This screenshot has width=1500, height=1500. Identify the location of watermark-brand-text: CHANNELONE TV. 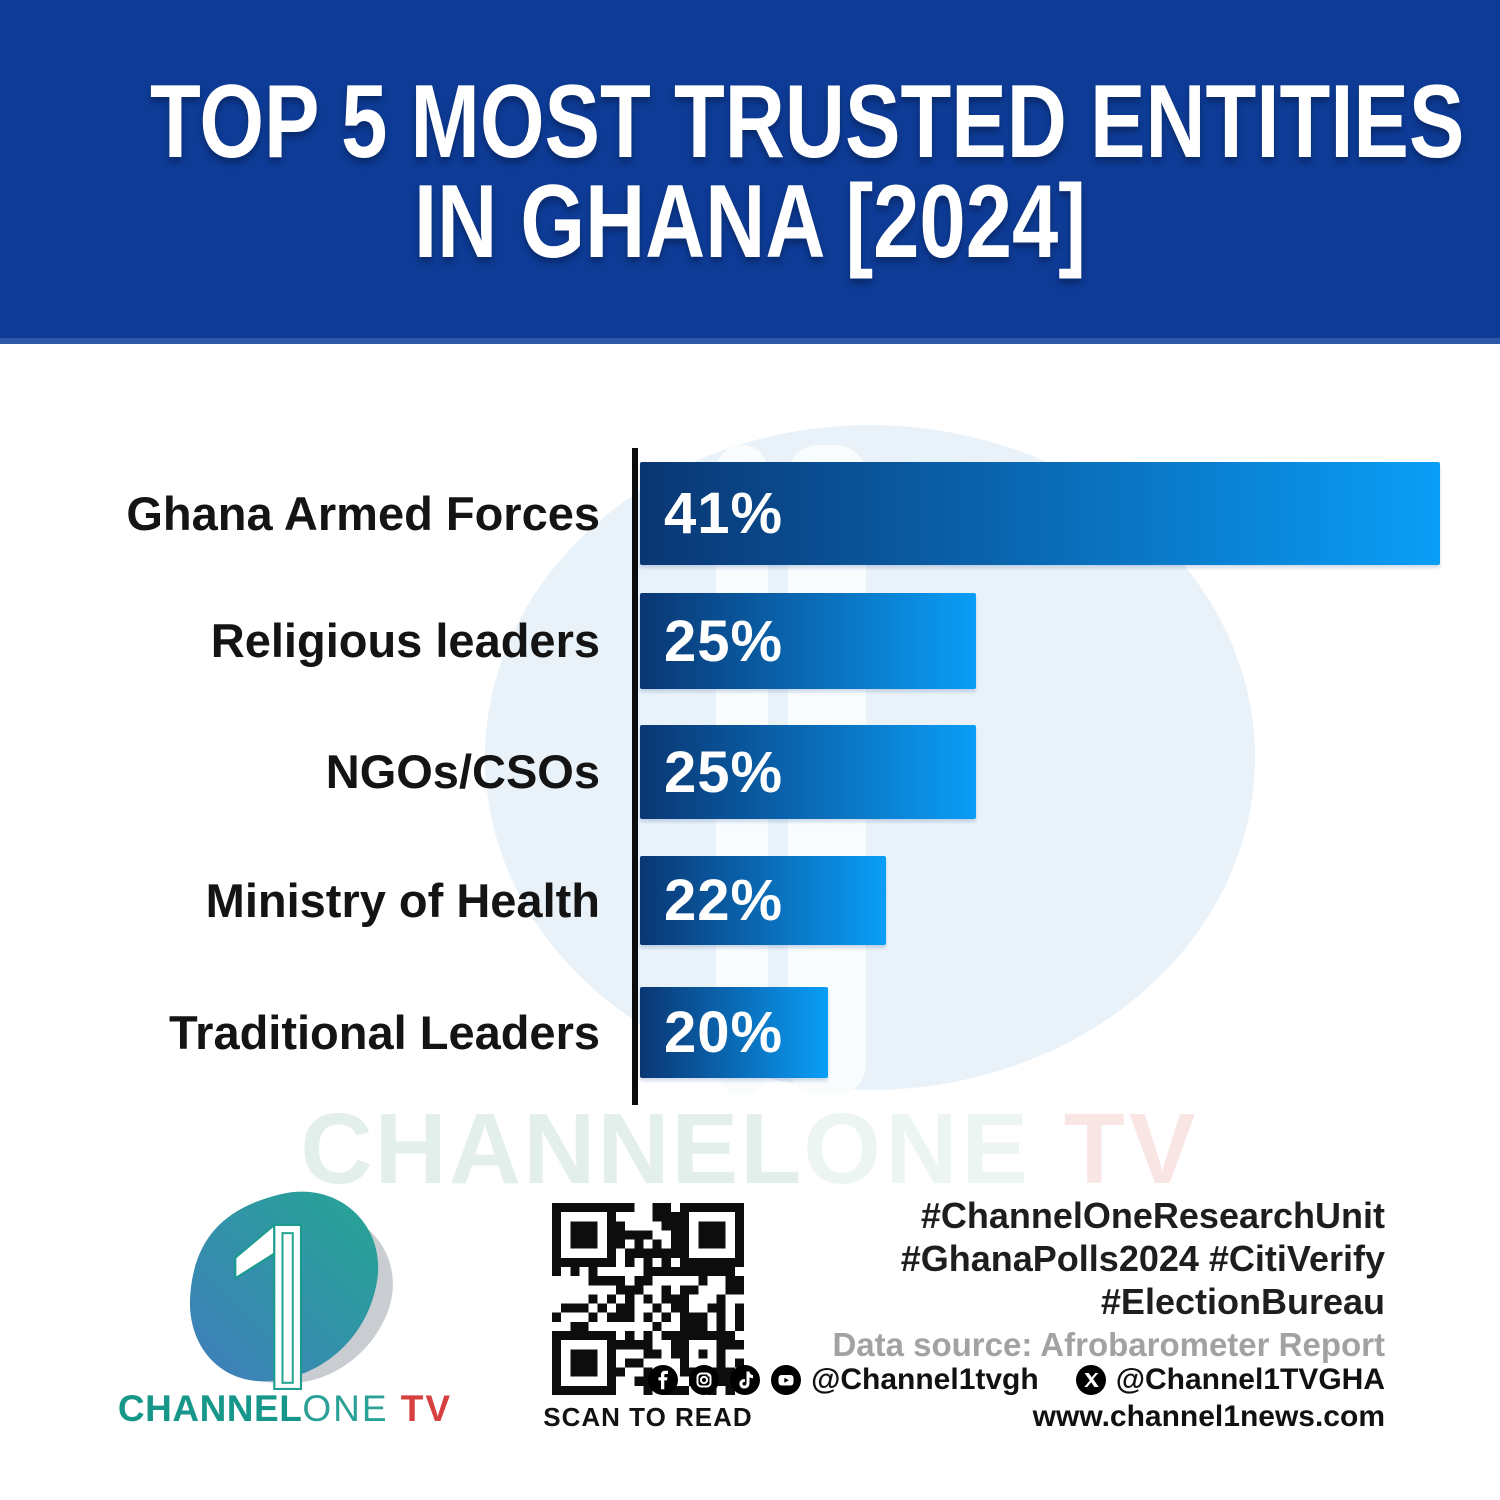
(750, 1149).